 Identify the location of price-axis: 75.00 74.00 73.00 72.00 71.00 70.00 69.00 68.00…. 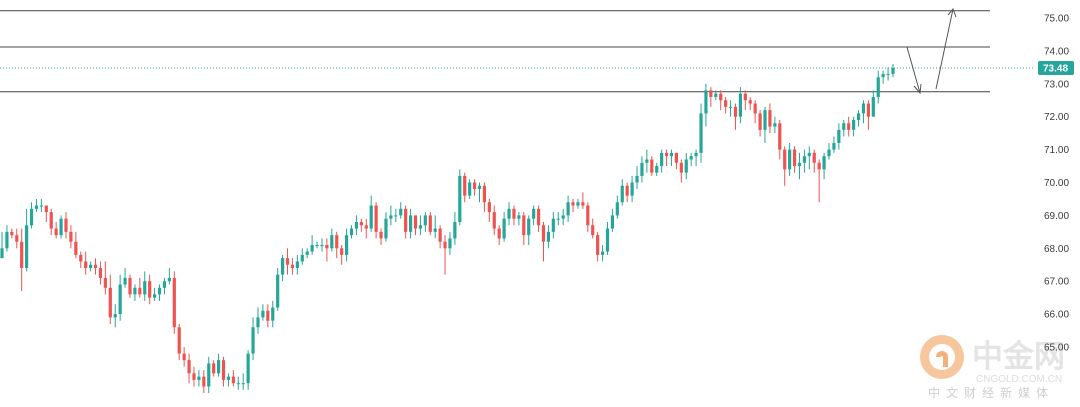
(1056, 184).